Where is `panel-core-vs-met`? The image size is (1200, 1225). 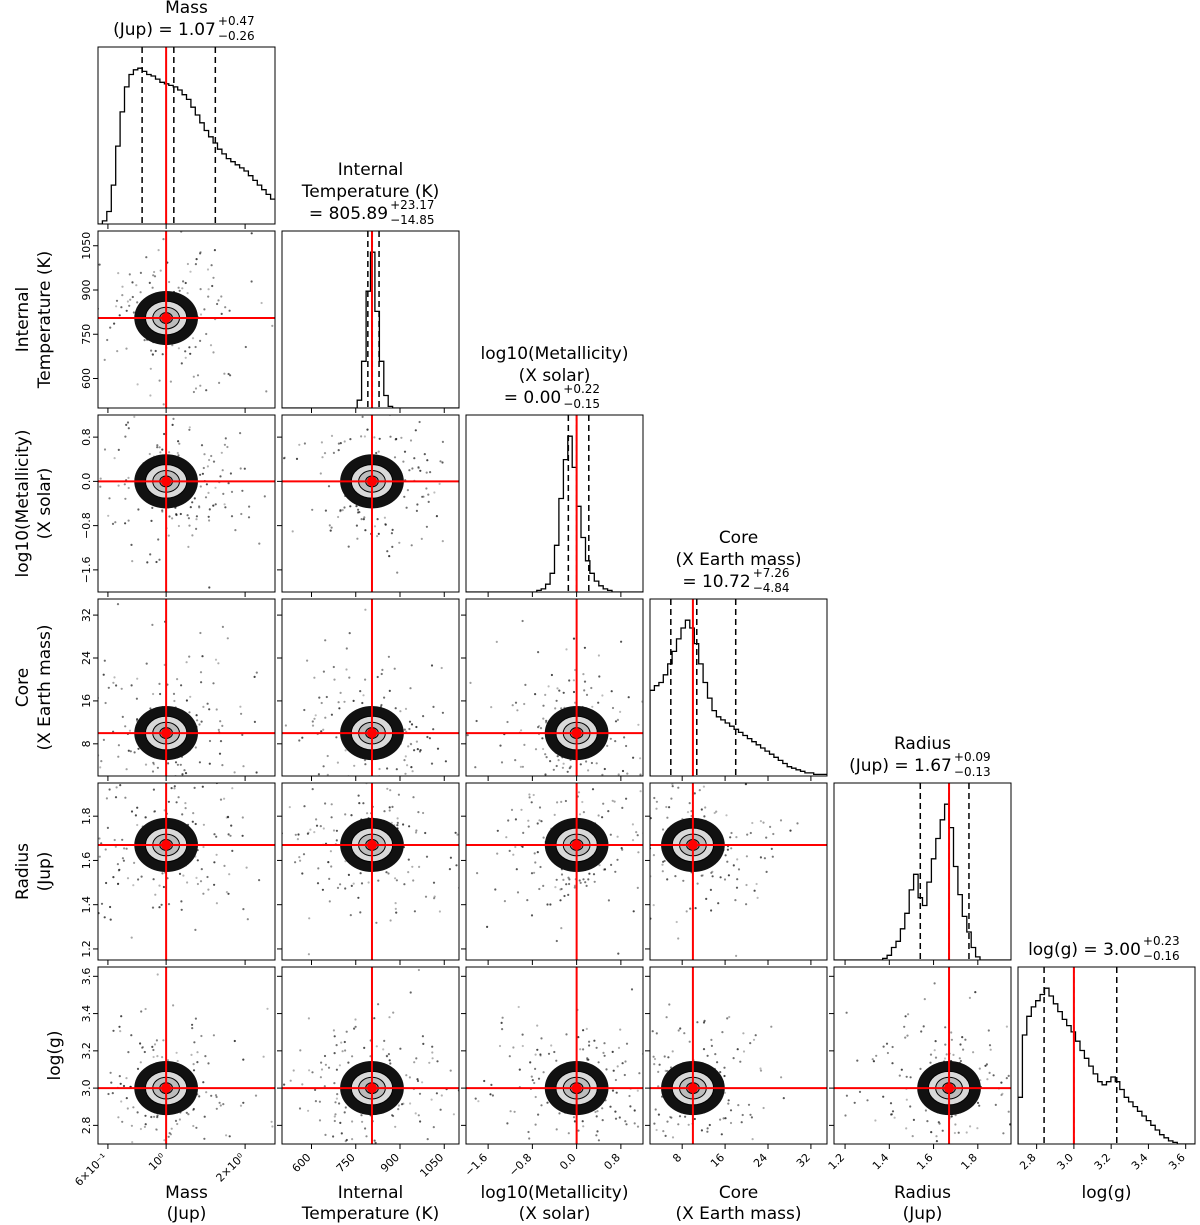
panel-core-vs-met is located at coordinates (552, 689).